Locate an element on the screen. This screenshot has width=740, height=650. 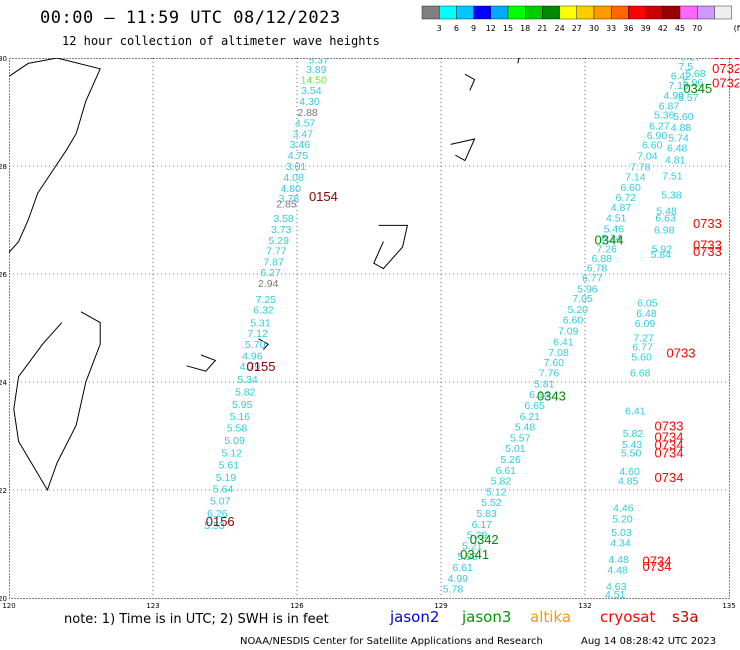
wave-height-value: 5.68 is located at coordinates (695, 74).